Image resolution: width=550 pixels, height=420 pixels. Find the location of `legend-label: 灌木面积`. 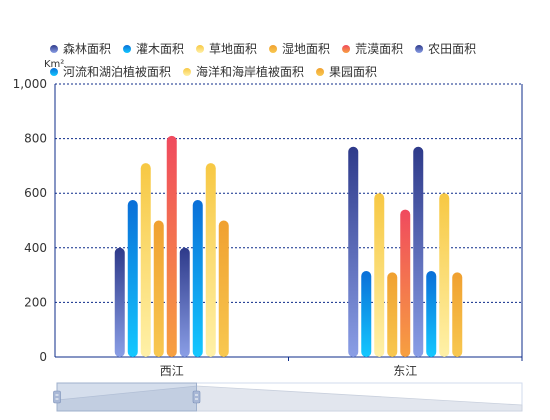

legend-label: 灌木面积 is located at coordinates (160, 49).